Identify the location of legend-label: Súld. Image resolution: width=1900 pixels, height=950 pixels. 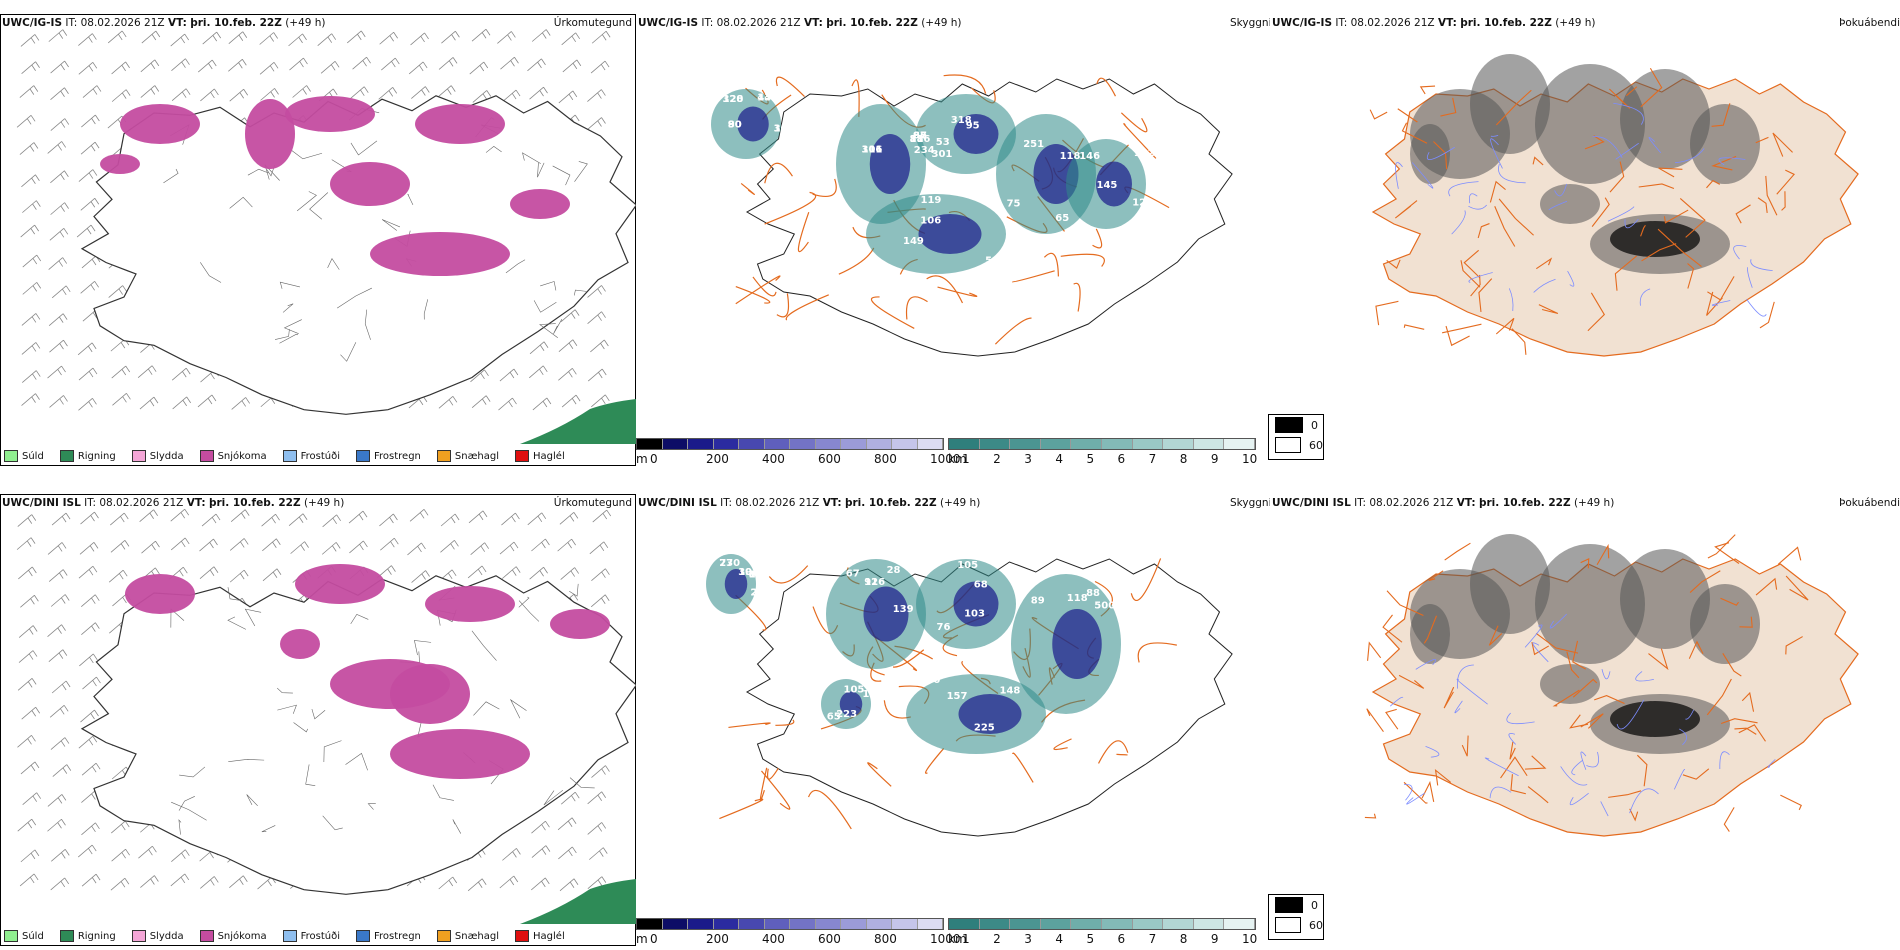
(33, 936).